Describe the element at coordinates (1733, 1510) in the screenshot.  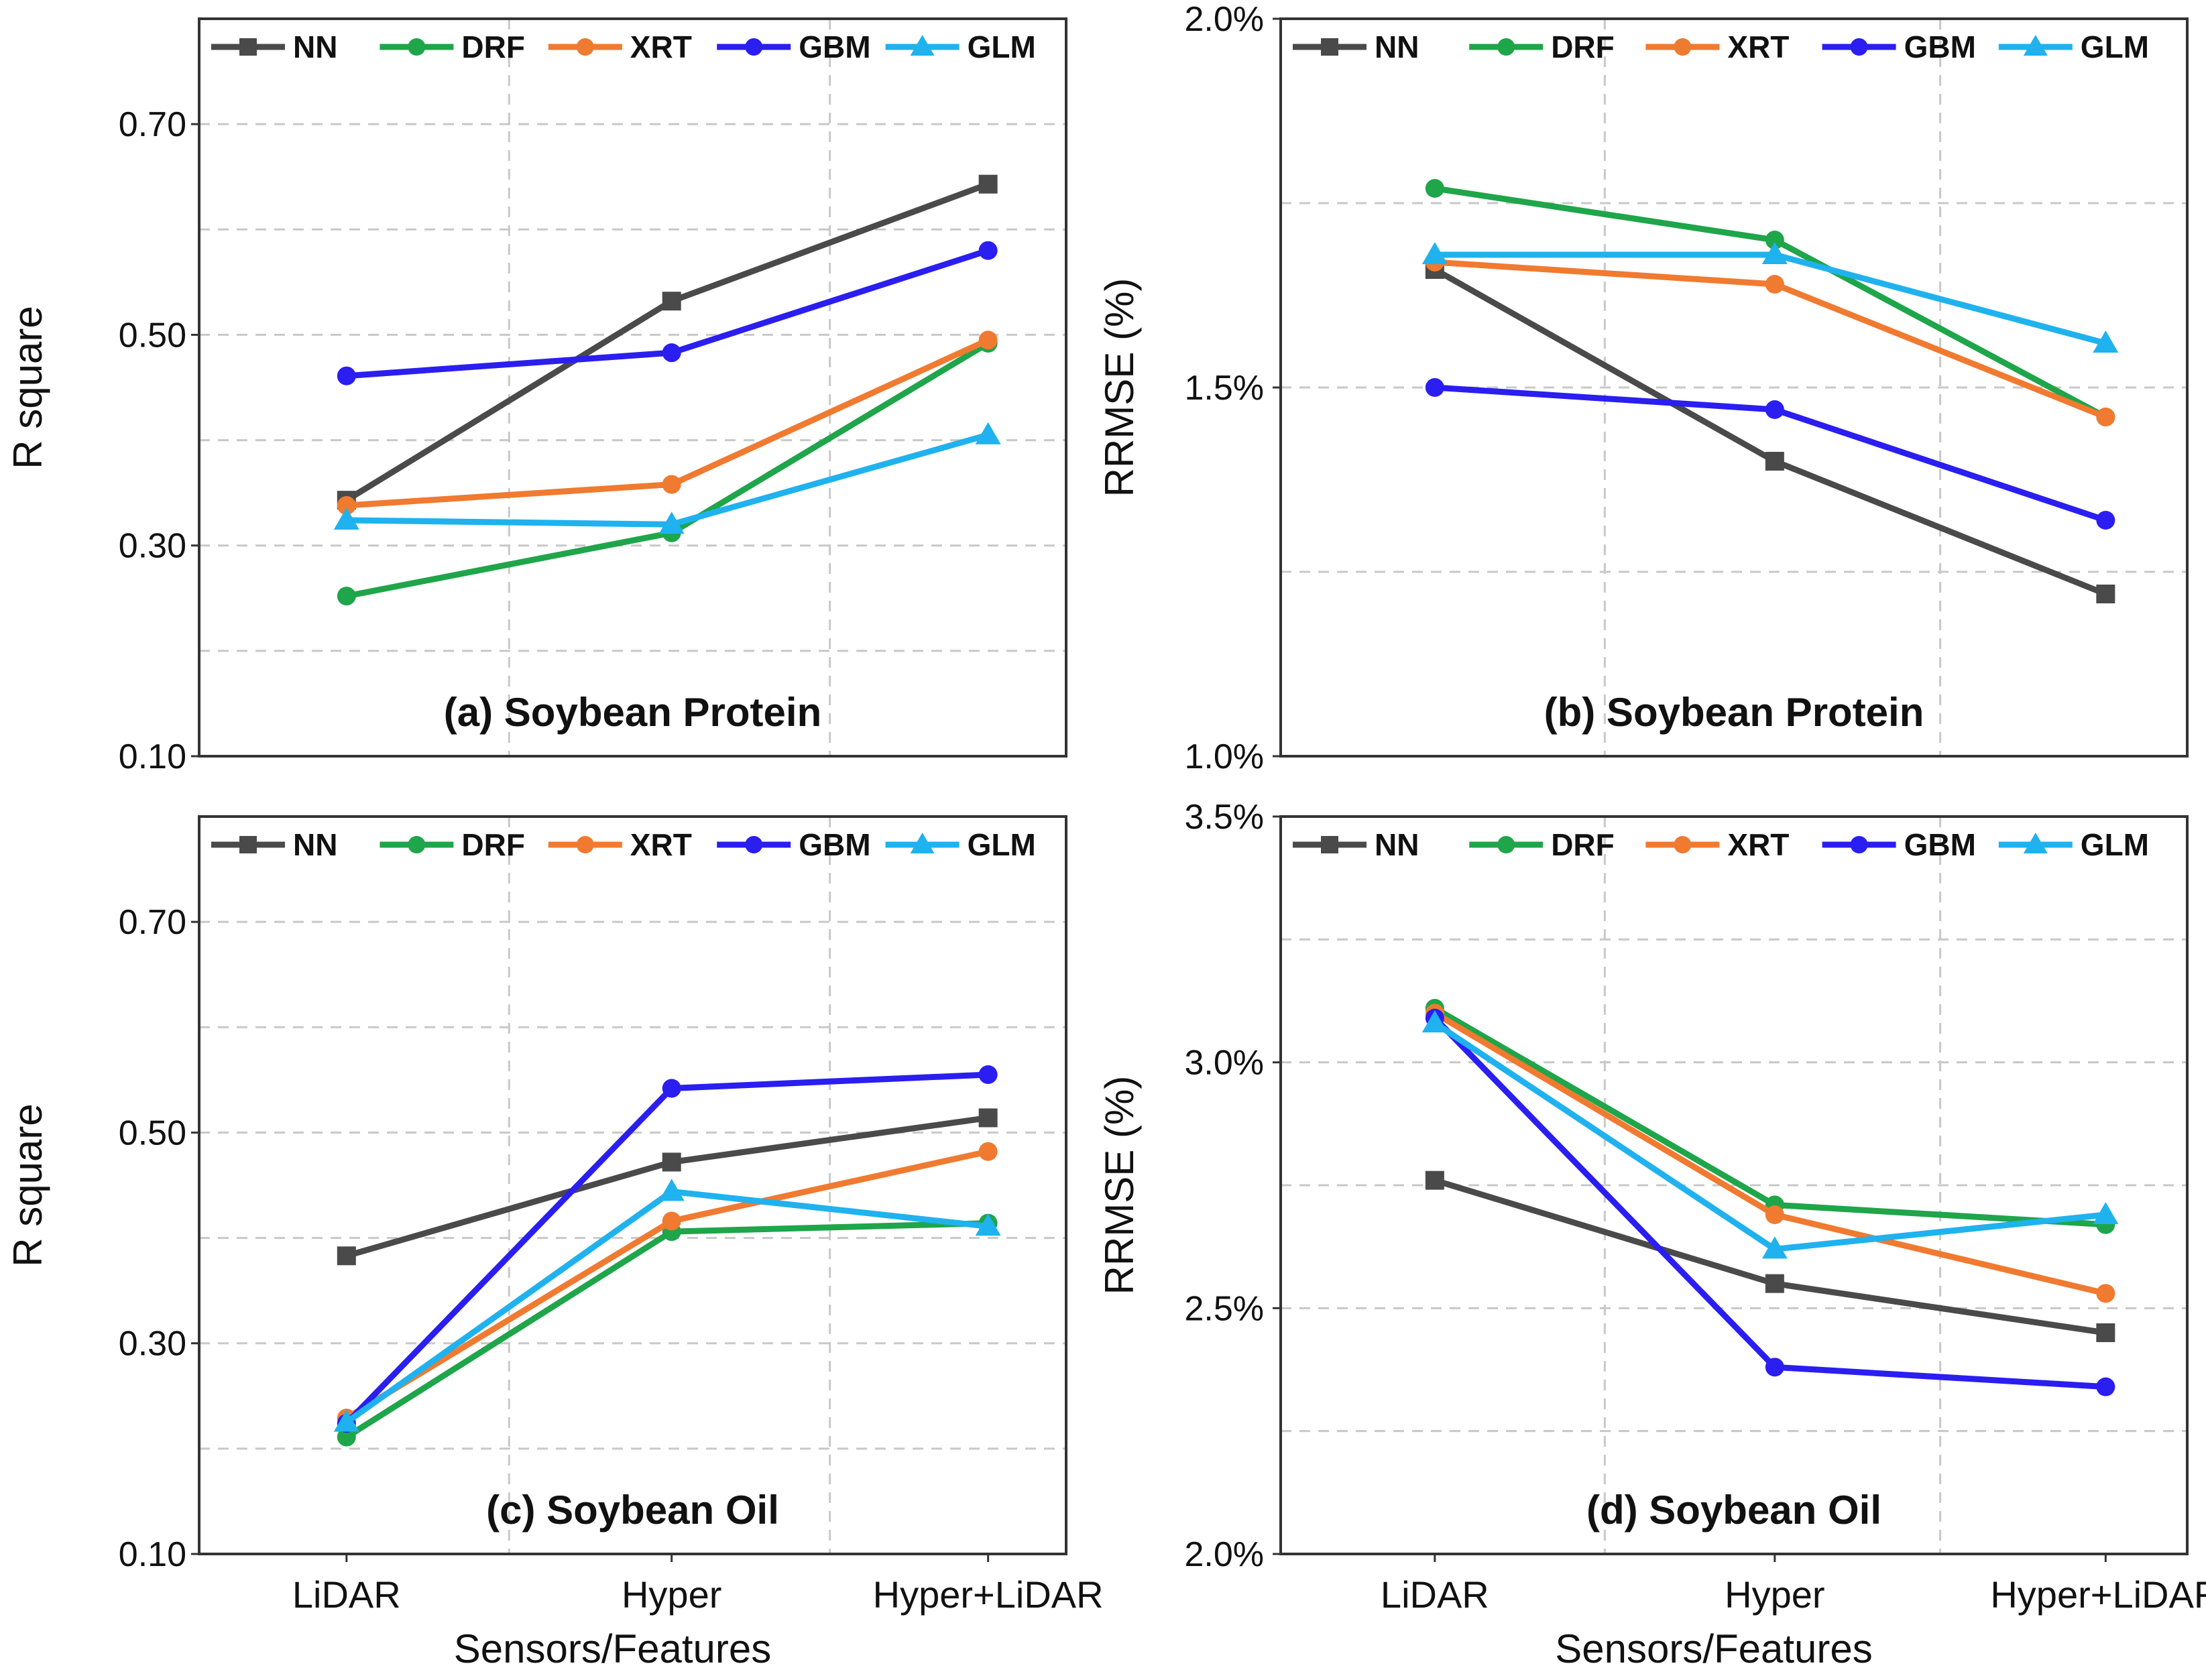
I see `panel-title: (d) Soybean Oil` at that location.